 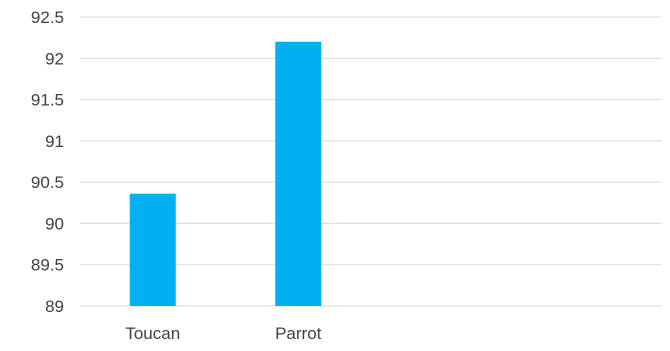 What do you see at coordinates (54, 58) in the screenshot?
I see `y-tick-label: 92` at bounding box center [54, 58].